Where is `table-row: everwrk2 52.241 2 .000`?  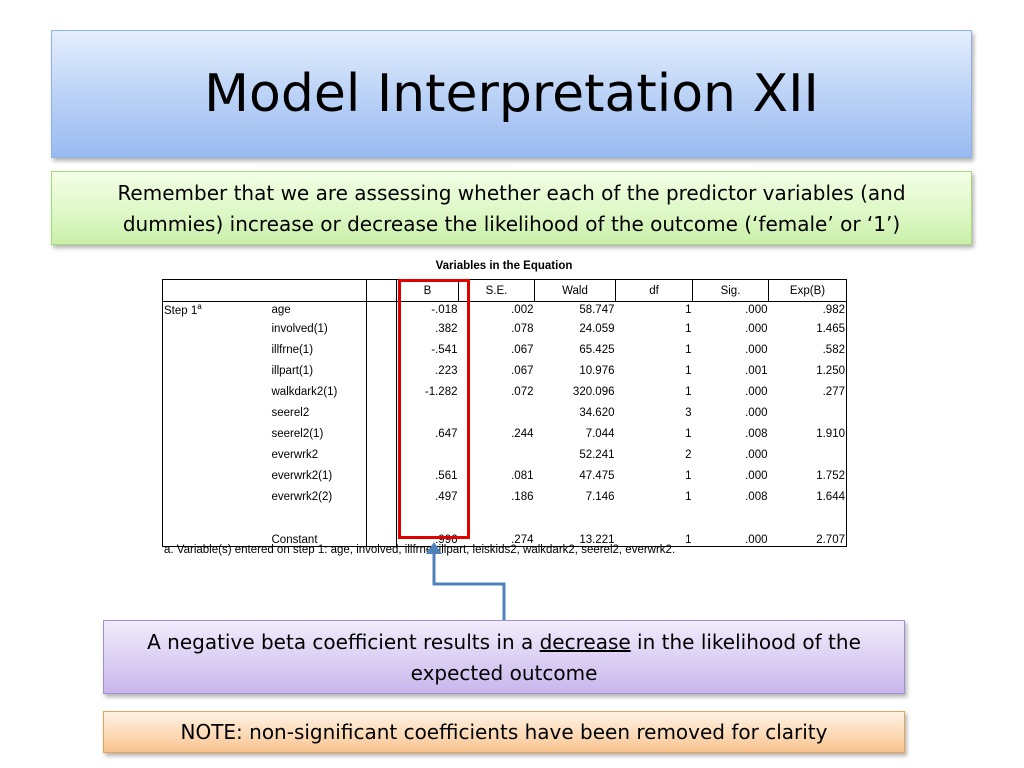 table-row: everwrk2 52.241 2 .000 is located at coordinates (504, 454).